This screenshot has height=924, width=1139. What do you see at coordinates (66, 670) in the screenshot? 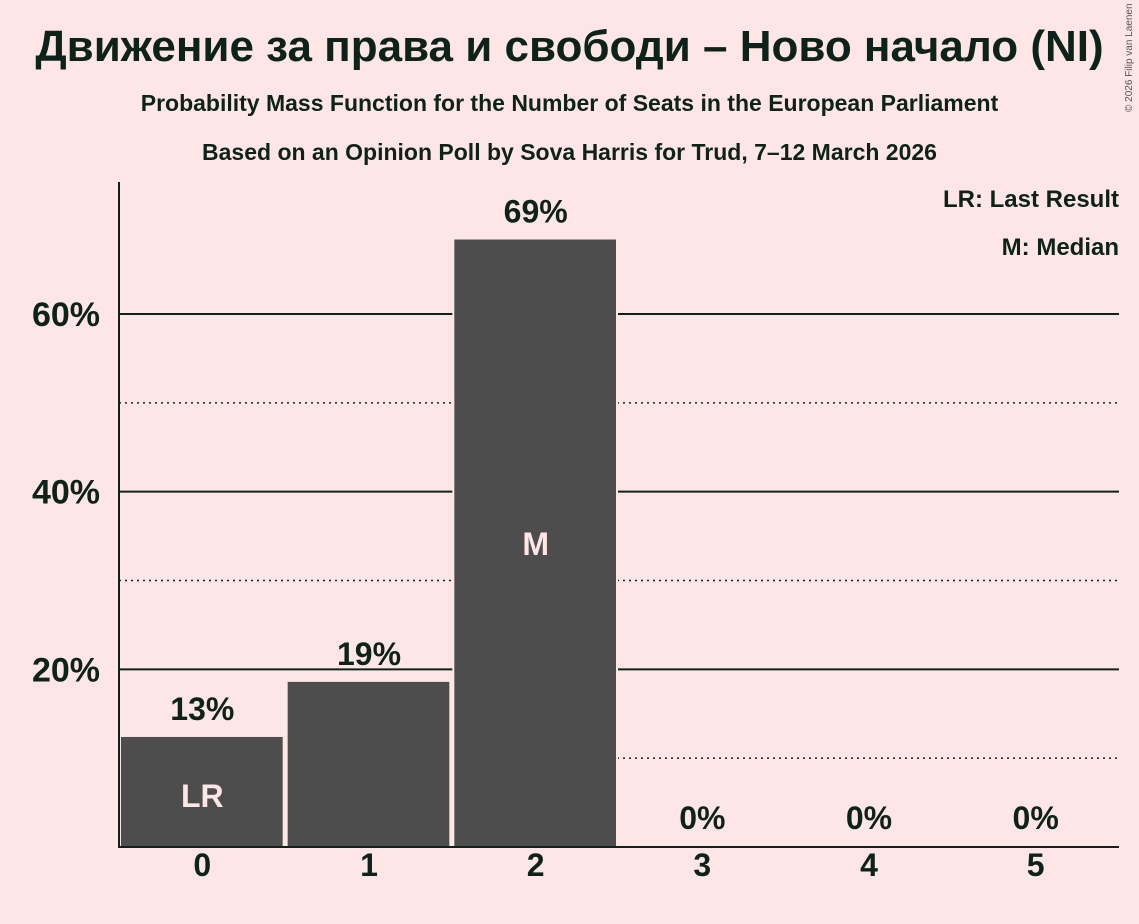
I see `y-tick-label: 20%` at bounding box center [66, 670].